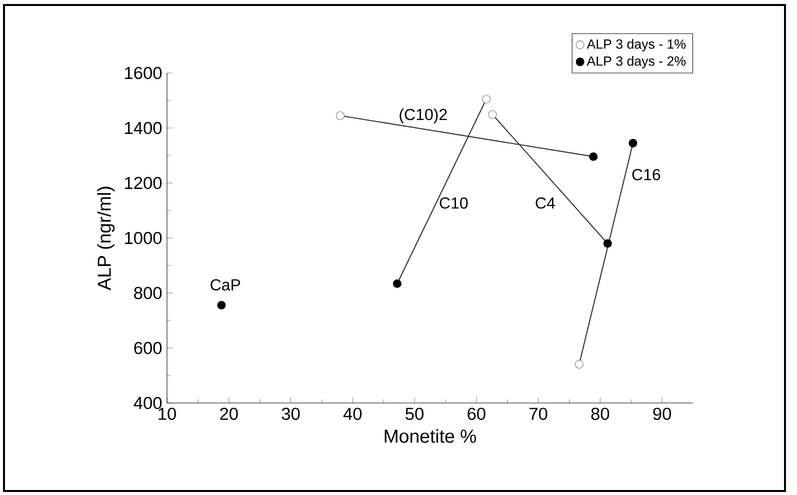 This screenshot has height=495, width=797. Describe the element at coordinates (291, 414) in the screenshot. I see `x-tick-label: 30` at that location.